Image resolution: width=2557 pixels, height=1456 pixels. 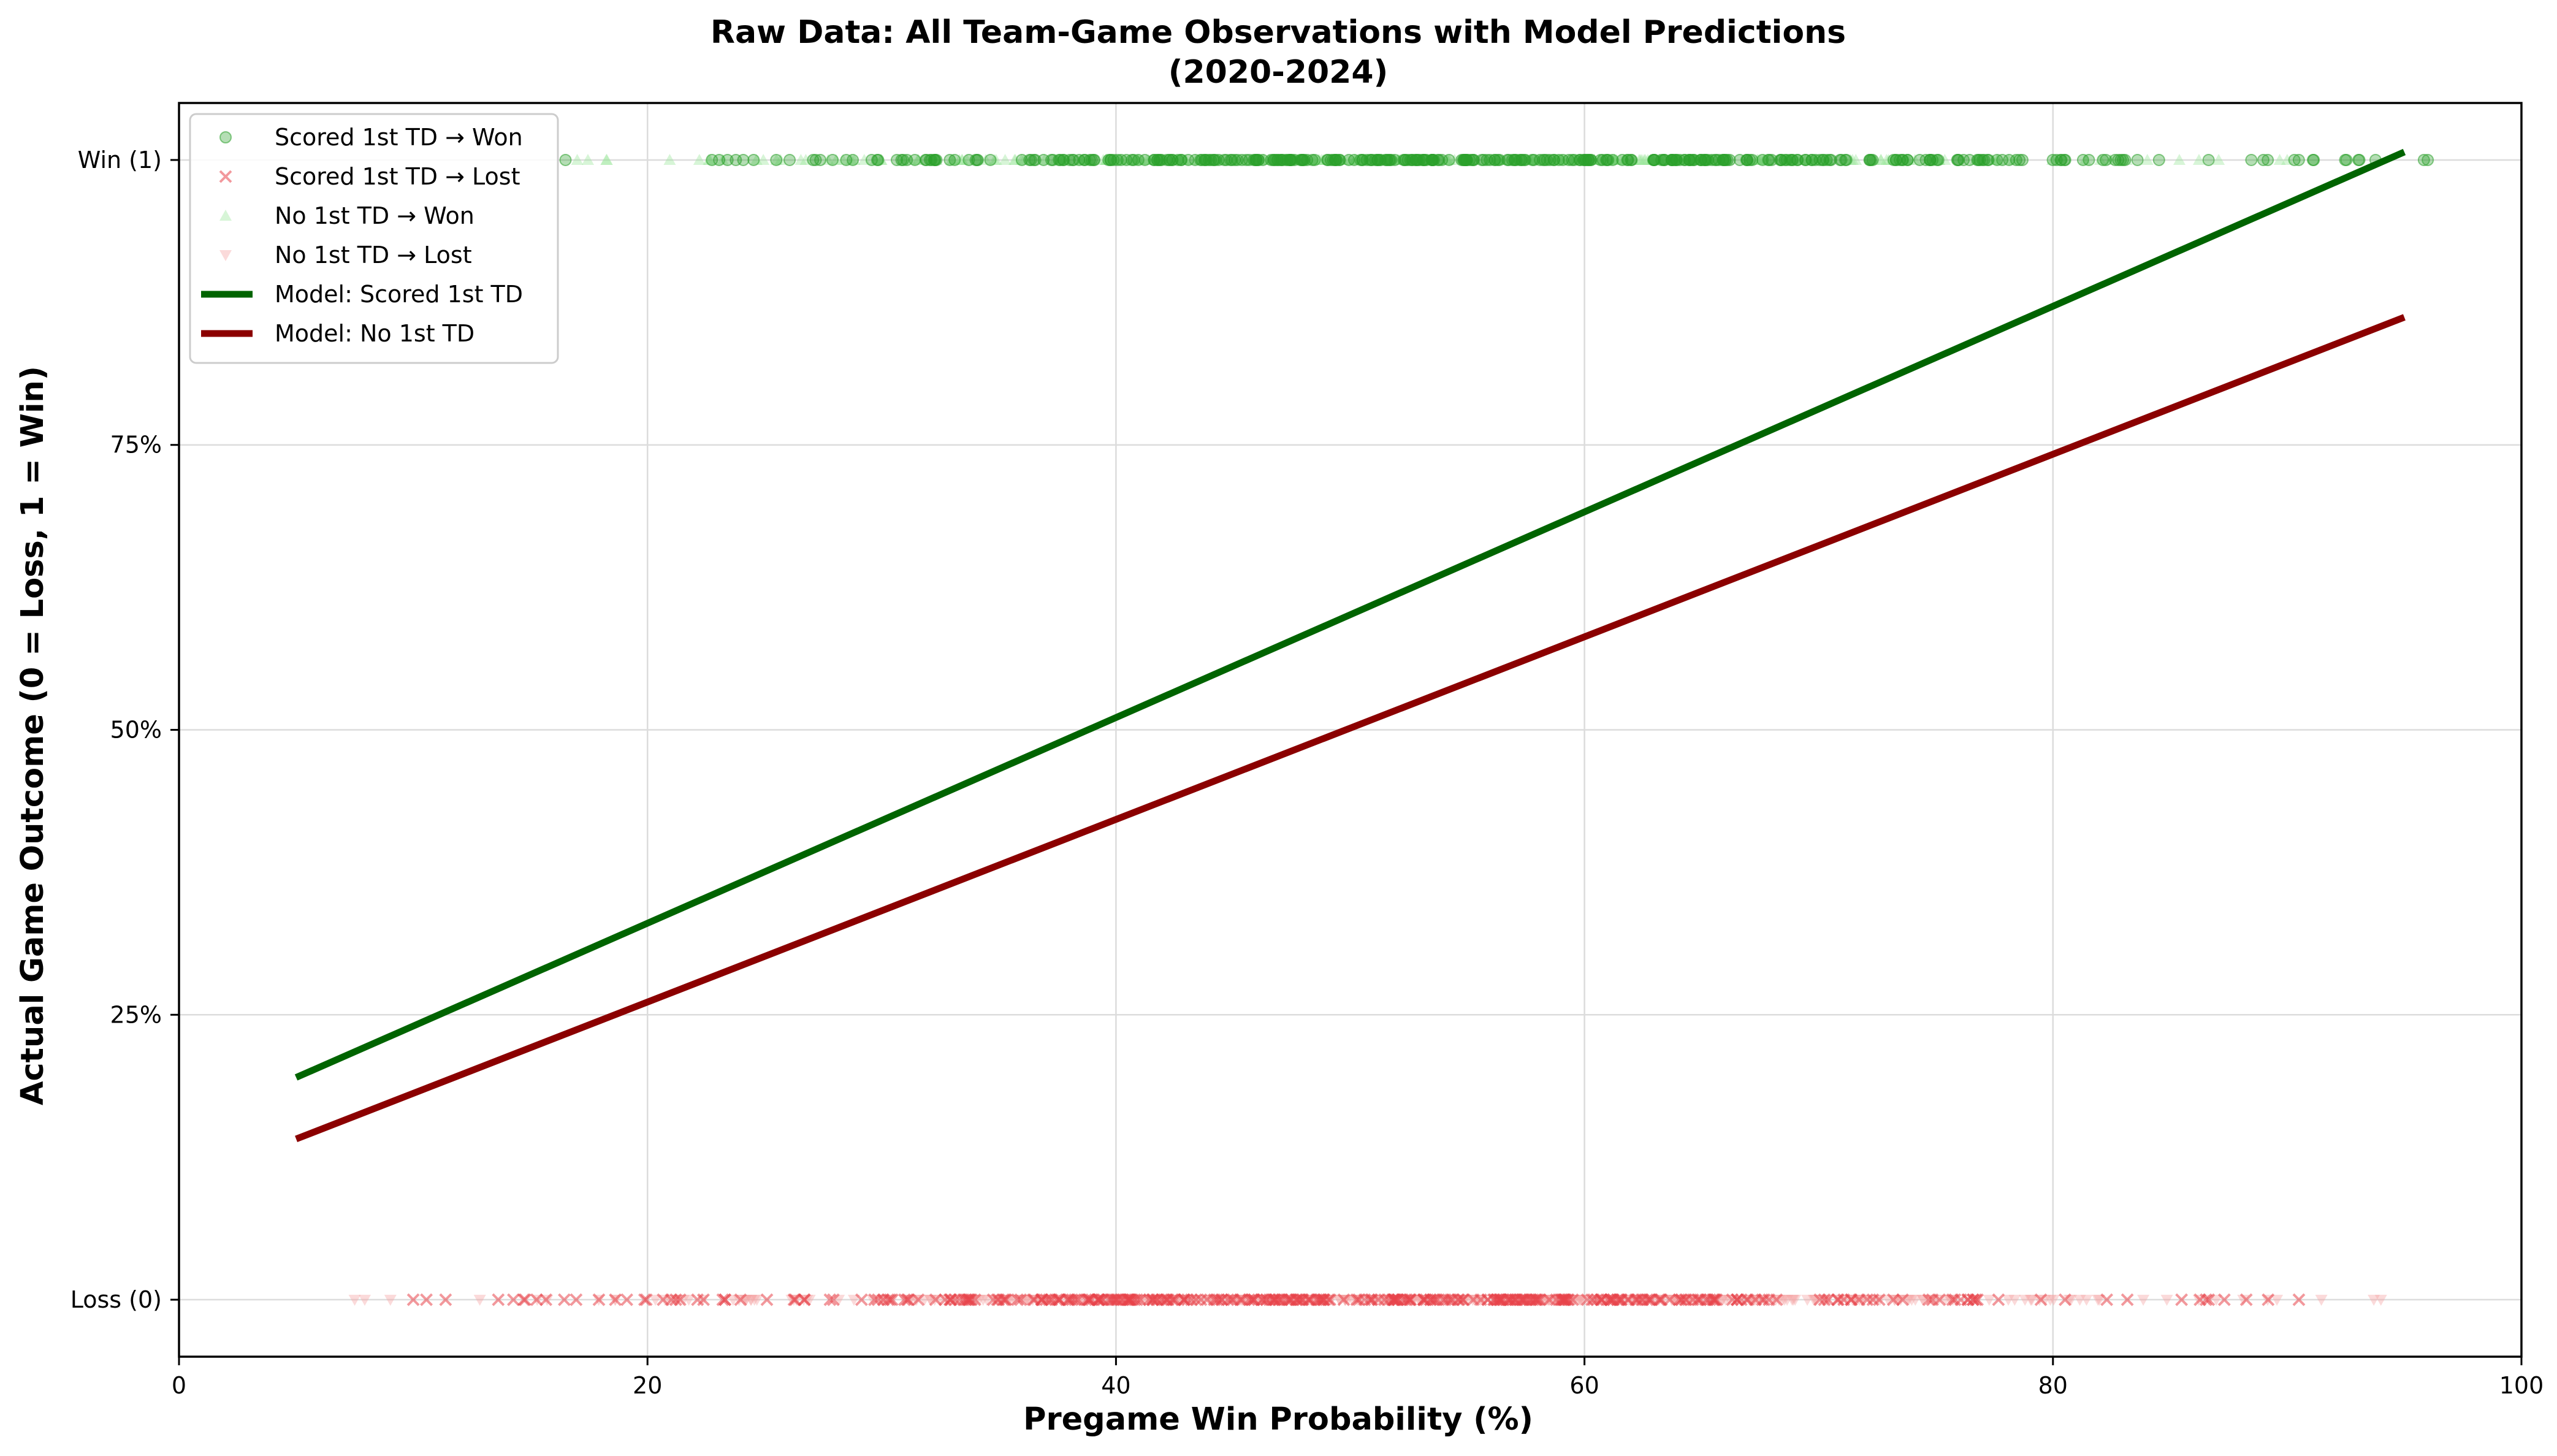 I want to click on x-tick-label: 80, so click(x=2053, y=1385).